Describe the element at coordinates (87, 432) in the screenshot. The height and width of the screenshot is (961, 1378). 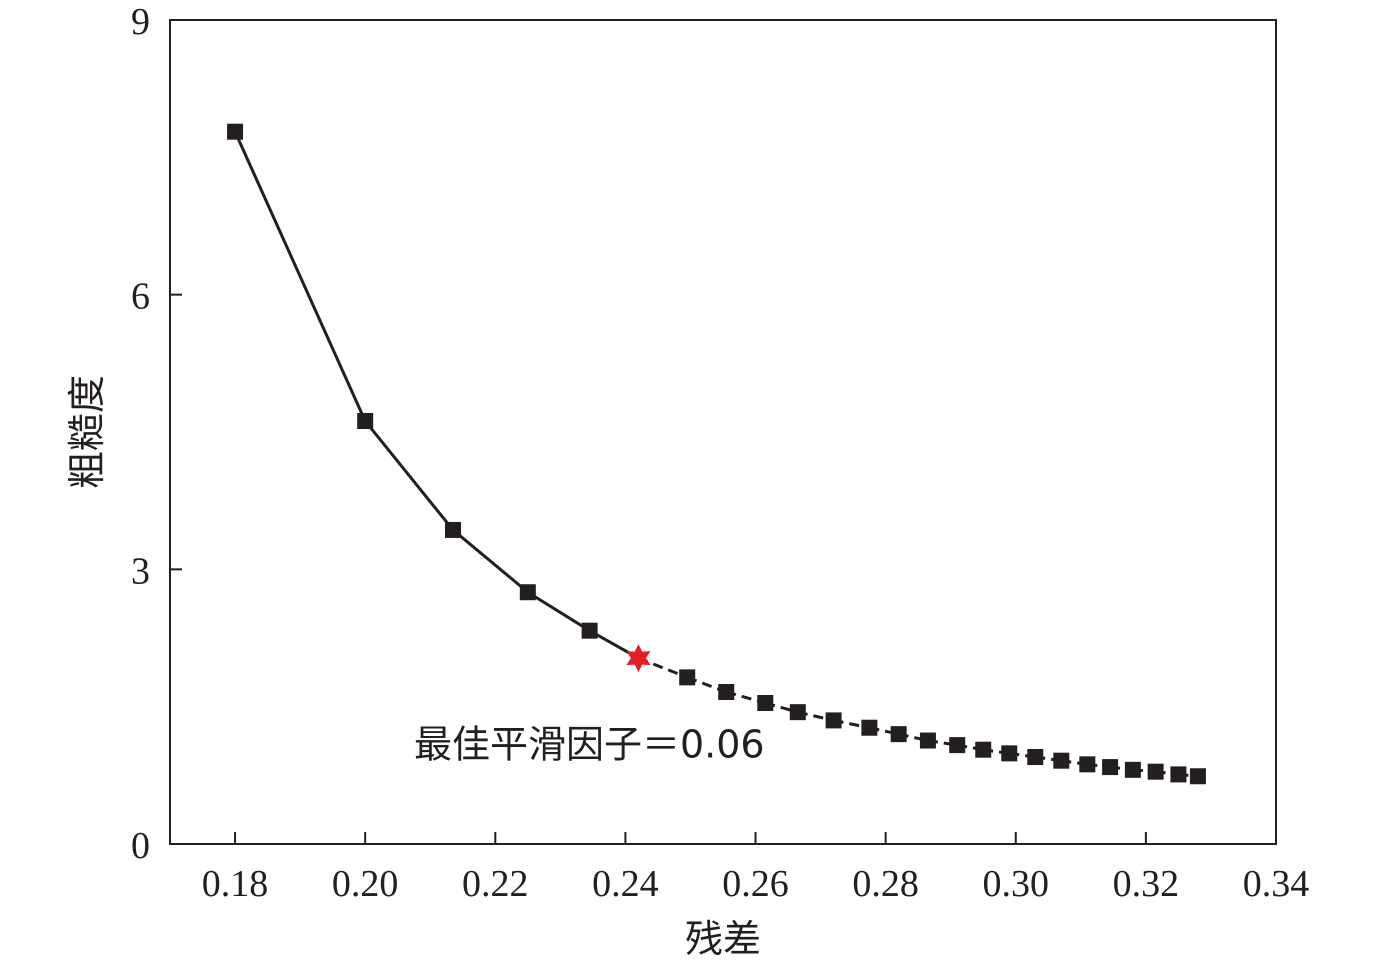
I see `y-axis-title: 粗糙度` at that location.